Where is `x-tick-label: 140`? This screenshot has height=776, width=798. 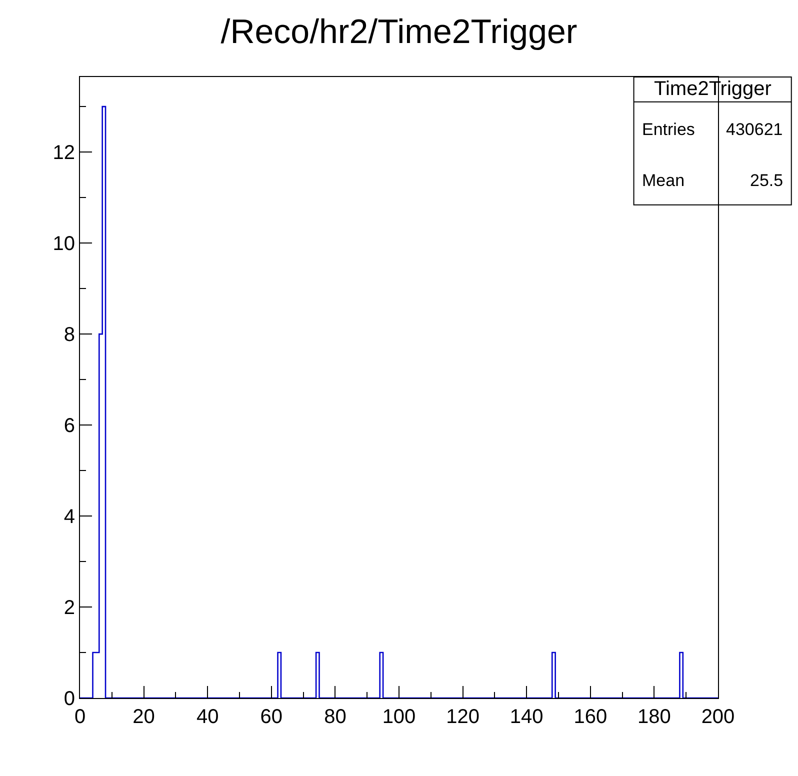 x-tick-label: 140 is located at coordinates (527, 717).